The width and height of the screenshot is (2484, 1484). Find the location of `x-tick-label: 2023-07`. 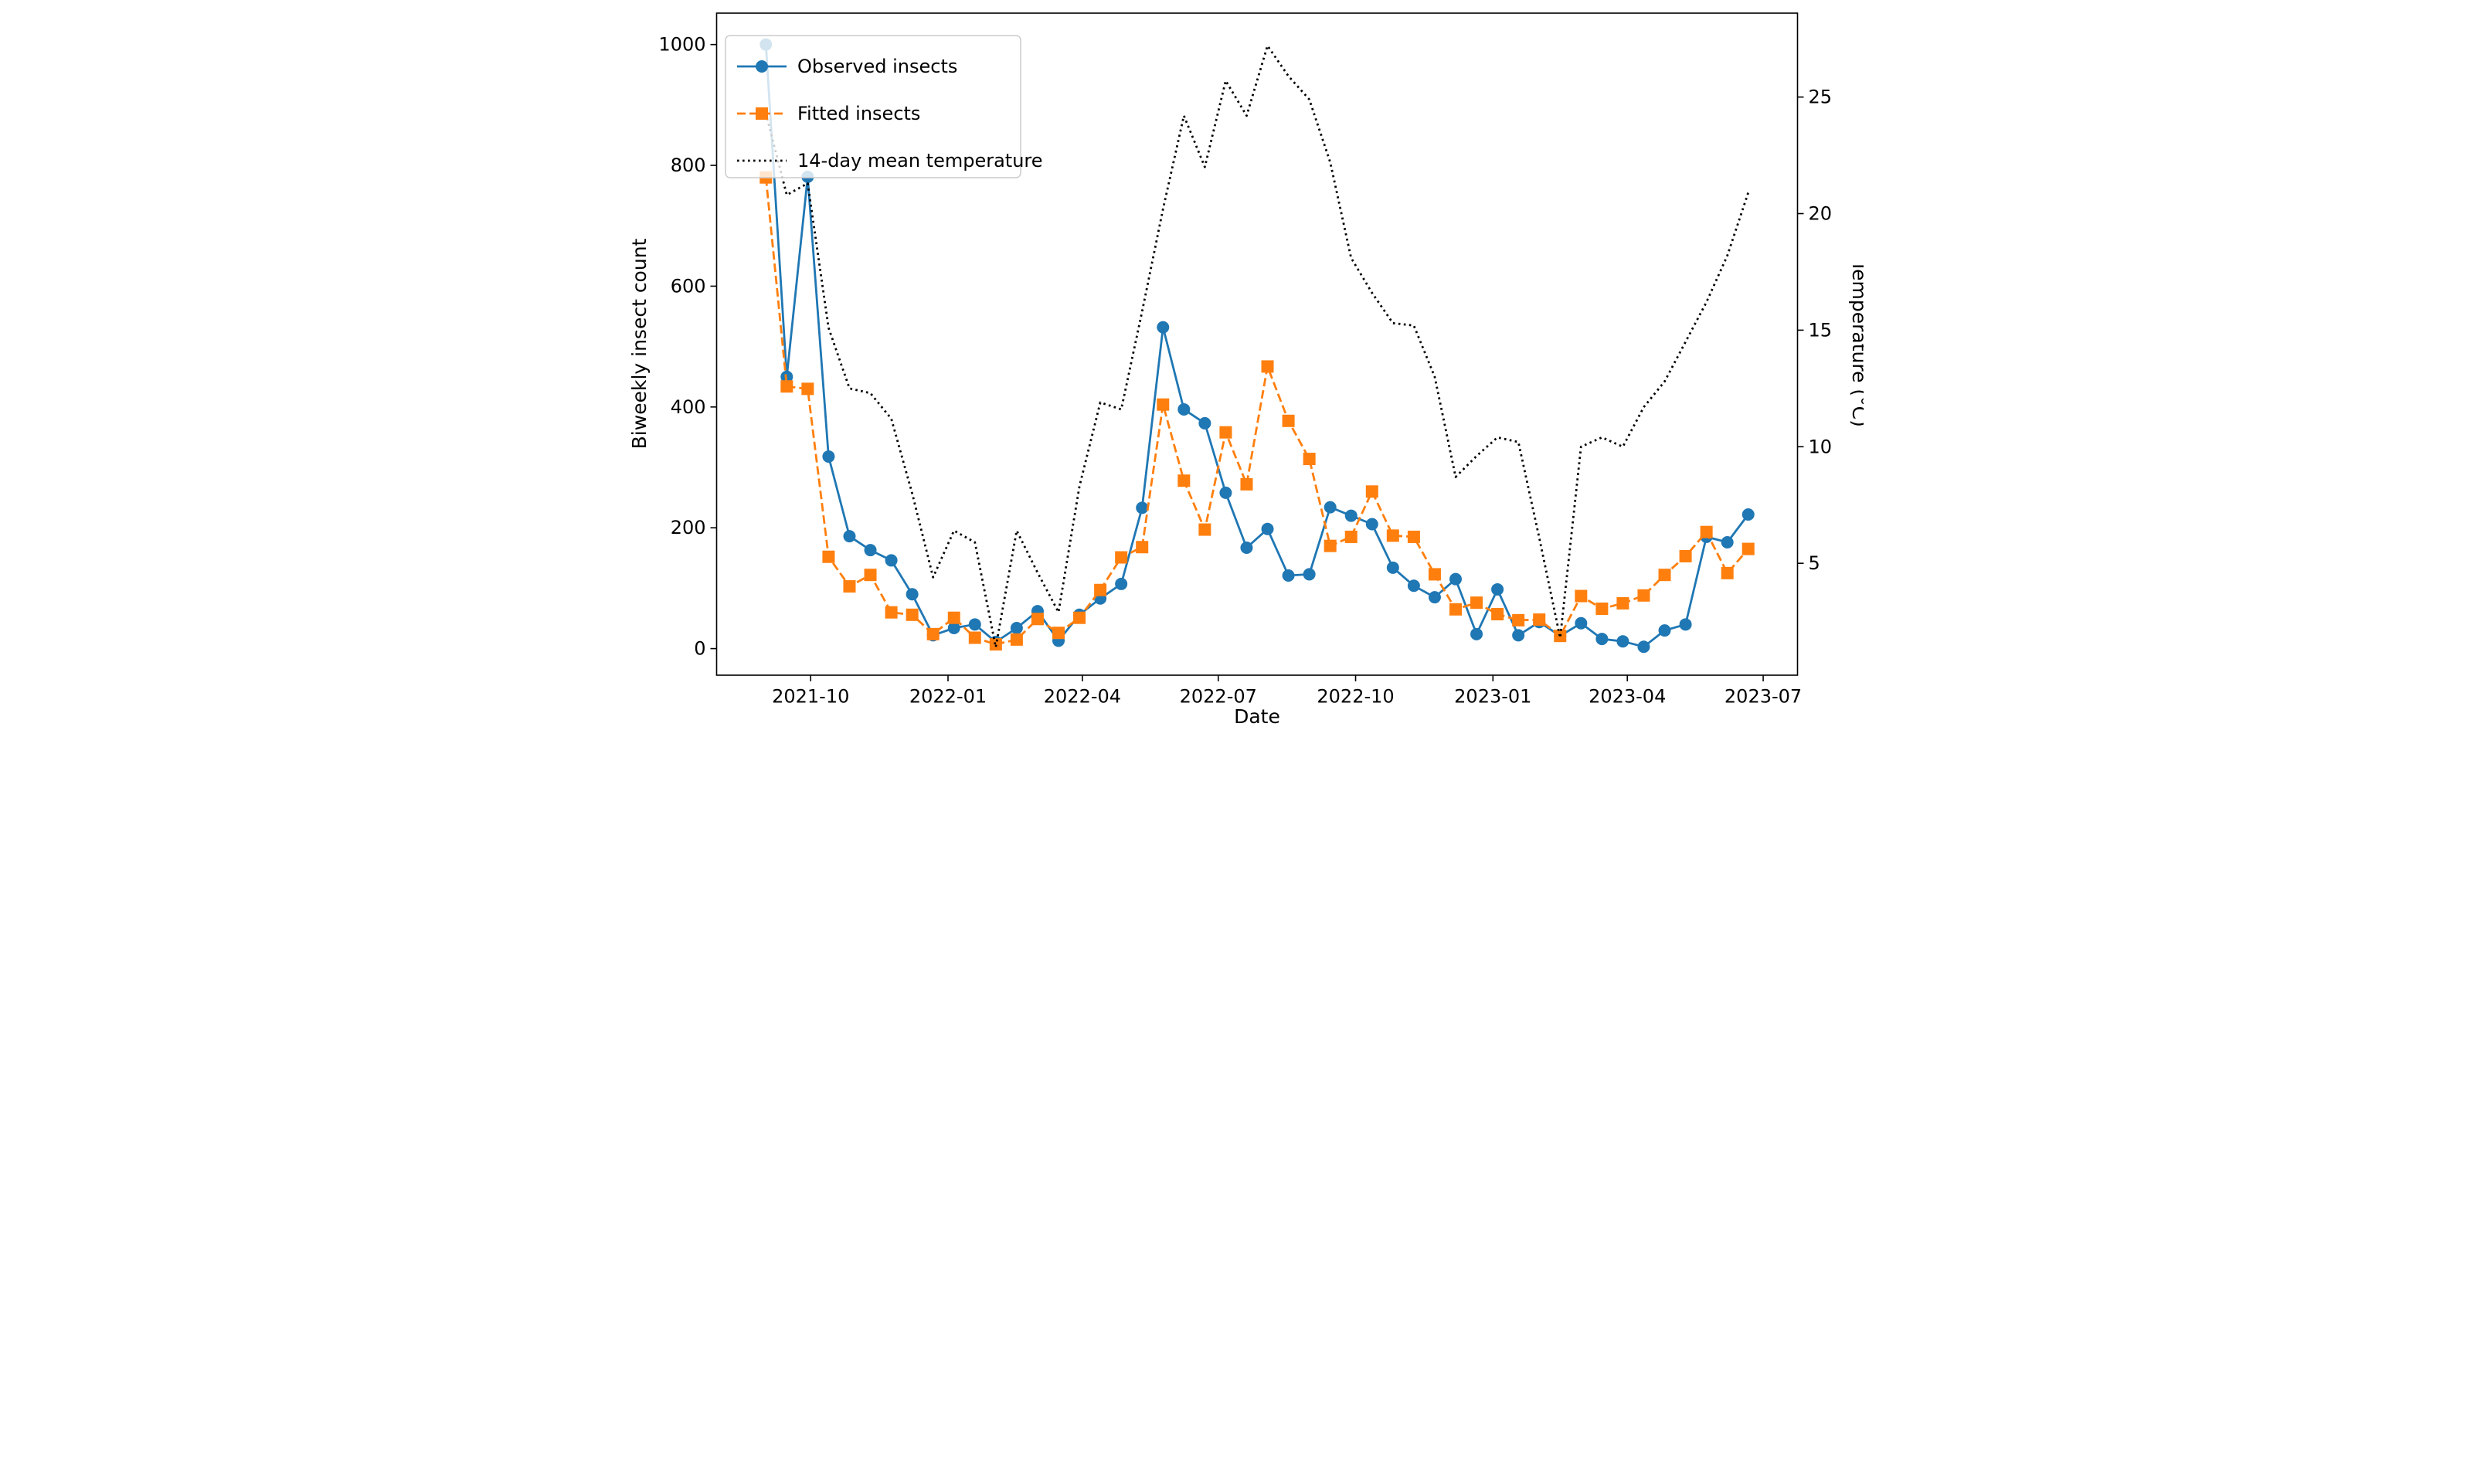

x-tick-label: 2023-07 is located at coordinates (1762, 697).